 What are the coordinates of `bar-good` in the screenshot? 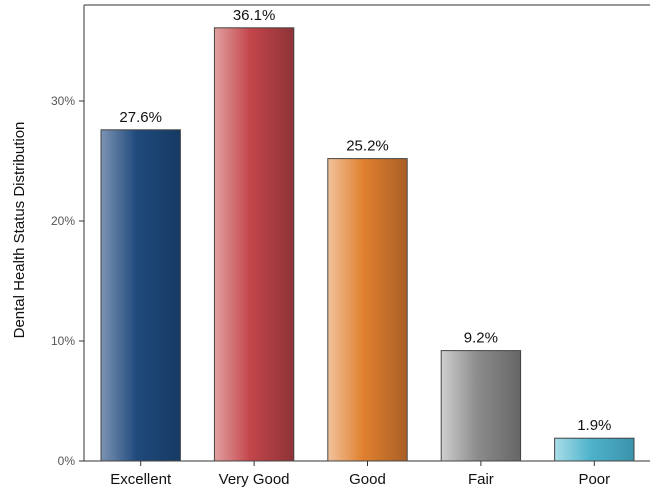 It's located at (367, 310).